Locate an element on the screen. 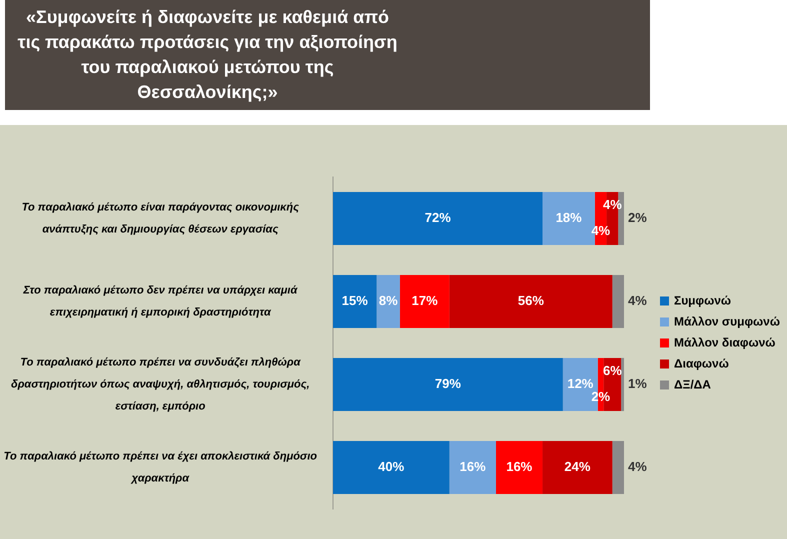  legend-label: Συμφωνώ is located at coordinates (703, 300).